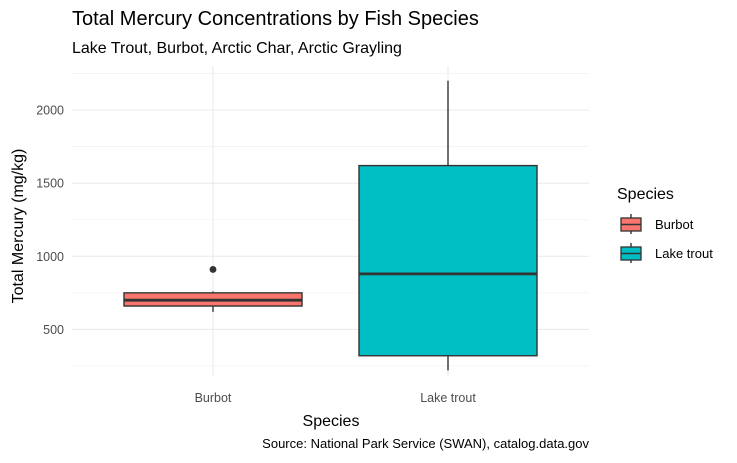 This screenshot has height=463, width=737. I want to click on y-tick-label: 2000, so click(50, 111).